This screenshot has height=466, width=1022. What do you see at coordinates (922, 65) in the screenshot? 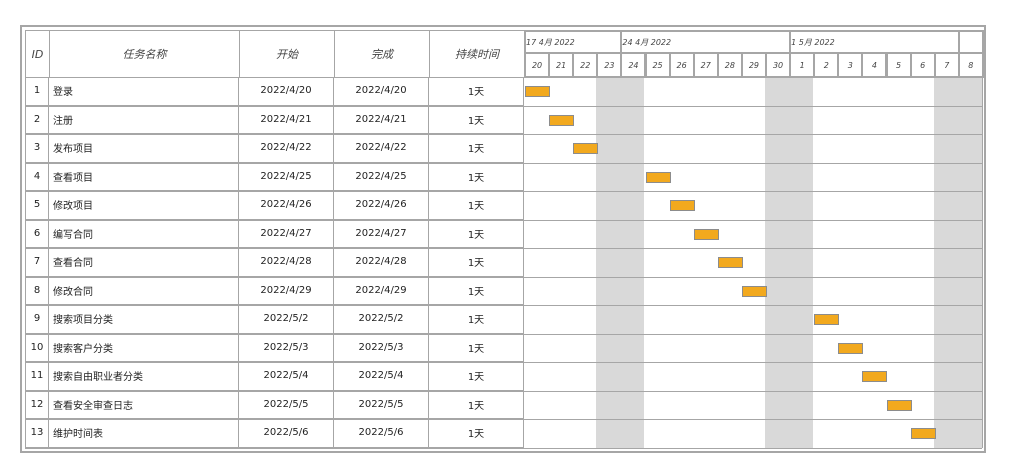
I see `day-header: 6` at bounding box center [922, 65].